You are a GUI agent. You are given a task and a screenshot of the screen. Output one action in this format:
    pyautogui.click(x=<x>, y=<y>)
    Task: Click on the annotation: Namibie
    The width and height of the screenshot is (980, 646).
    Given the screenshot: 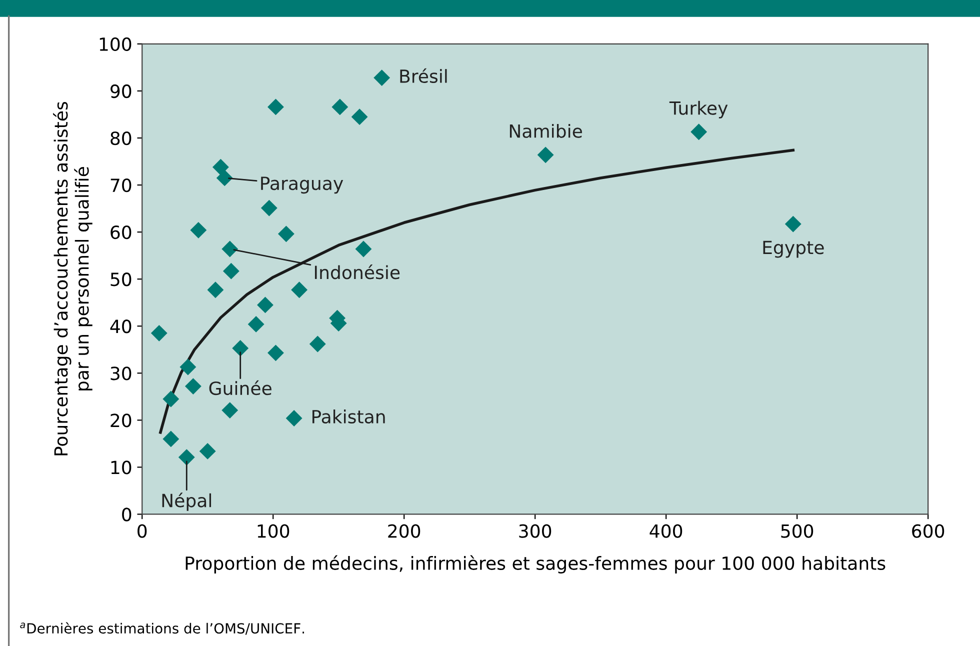 What is the action you would take?
    pyautogui.click(x=546, y=131)
    